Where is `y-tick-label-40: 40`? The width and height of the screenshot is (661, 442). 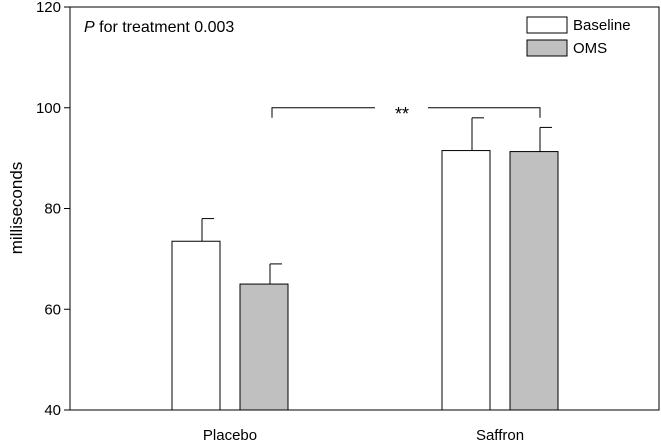 y-tick-label-40: 40 is located at coordinates (52, 410).